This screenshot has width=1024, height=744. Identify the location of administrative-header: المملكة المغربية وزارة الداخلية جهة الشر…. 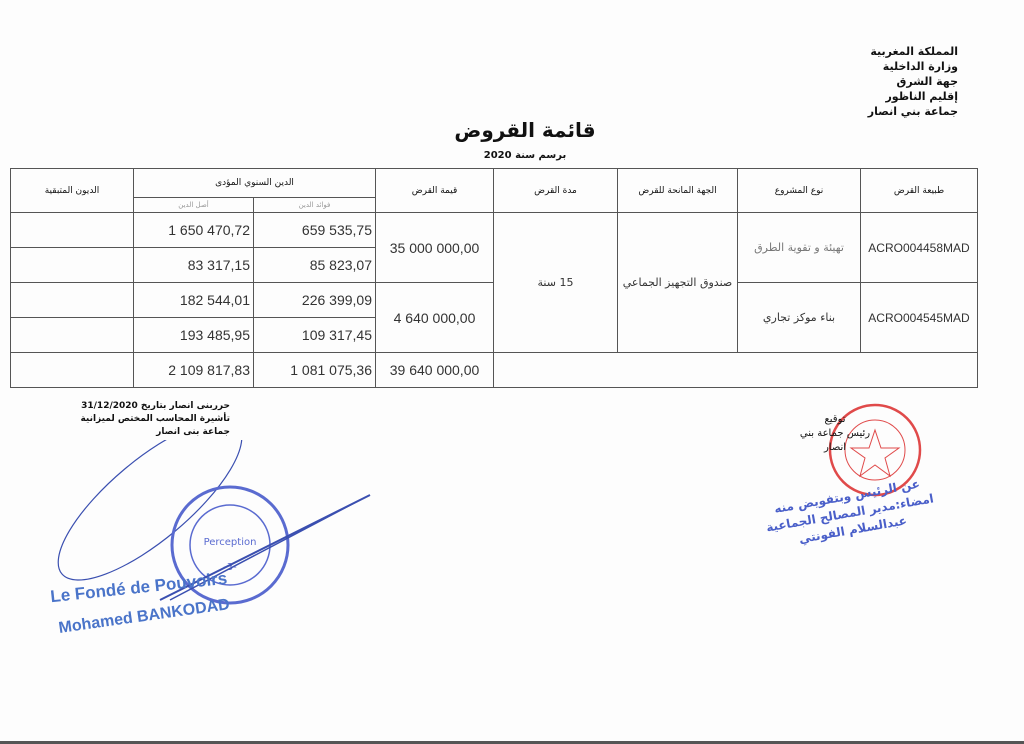
(913, 81).